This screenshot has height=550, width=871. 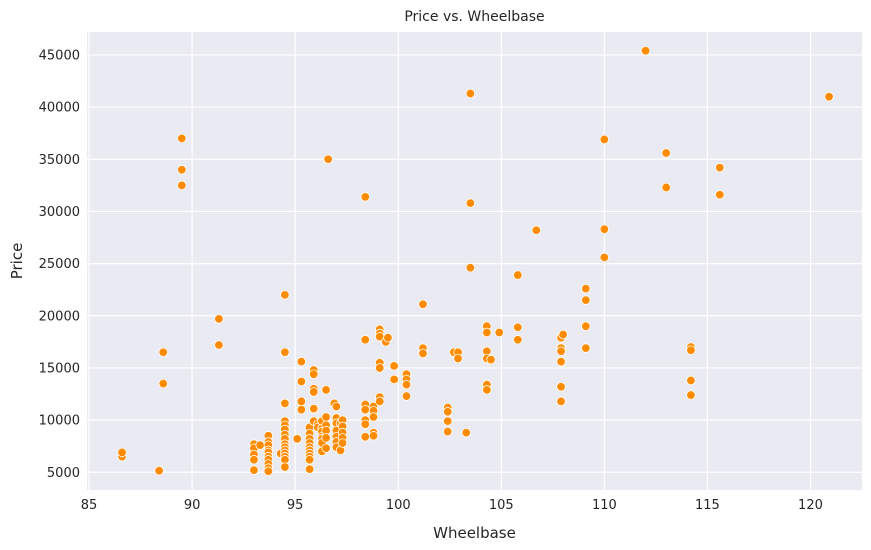 I want to click on x-tick-label: 110, so click(x=604, y=505).